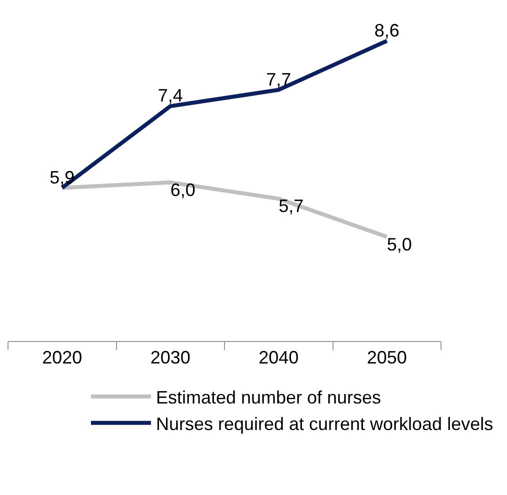 The width and height of the screenshot is (507, 495). I want to click on x-tick-label: 2030, so click(170, 358).